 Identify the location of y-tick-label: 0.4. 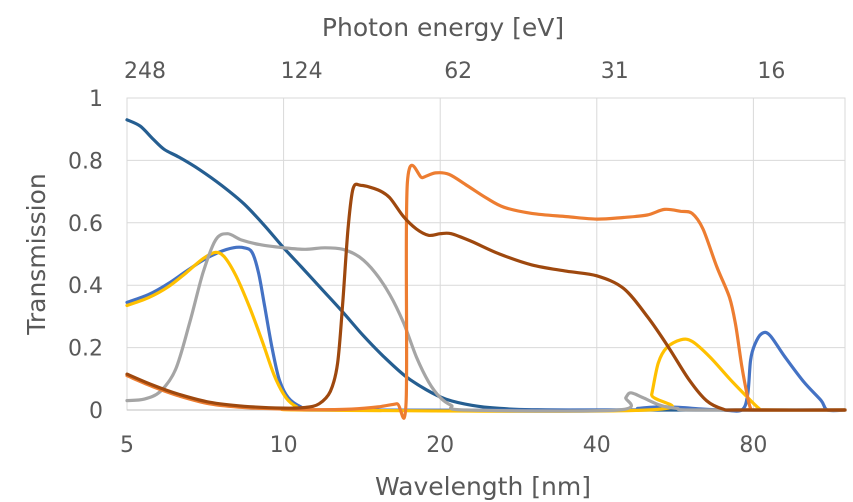
(85, 286).